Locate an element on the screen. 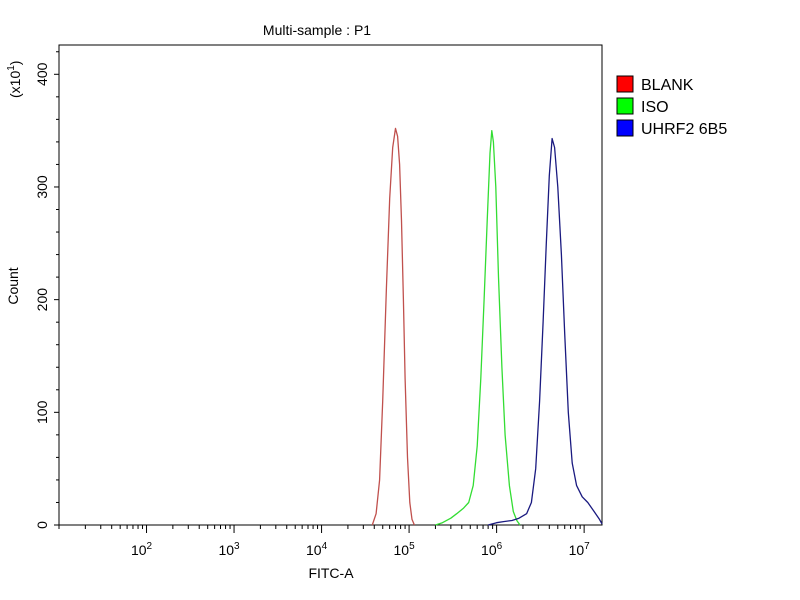  y-tick-label: 400 is located at coordinates (42, 74).